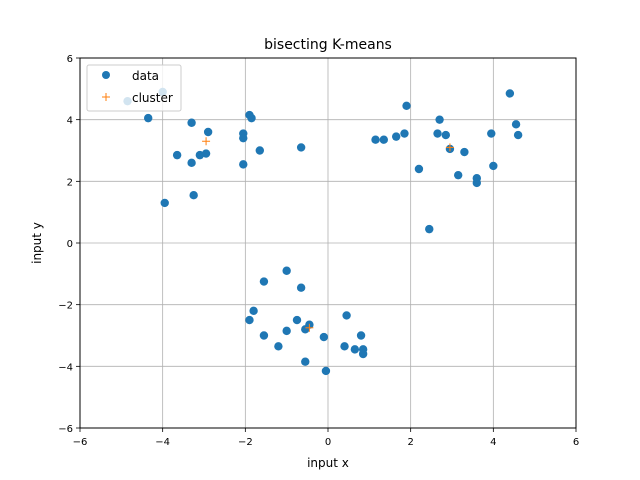 The width and height of the screenshot is (640, 480). Describe the element at coordinates (106, 75) in the screenshot. I see `legend-marker-data` at that location.